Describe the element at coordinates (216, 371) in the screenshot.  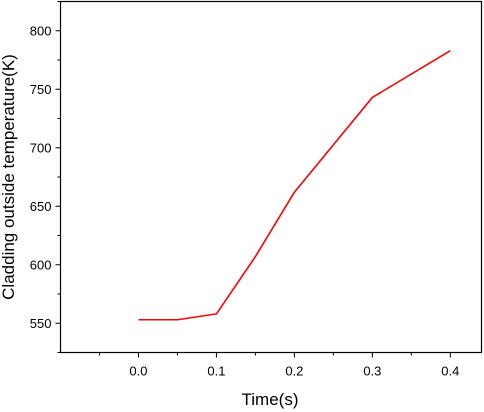
I see `x-tick-label: 0.1` at that location.